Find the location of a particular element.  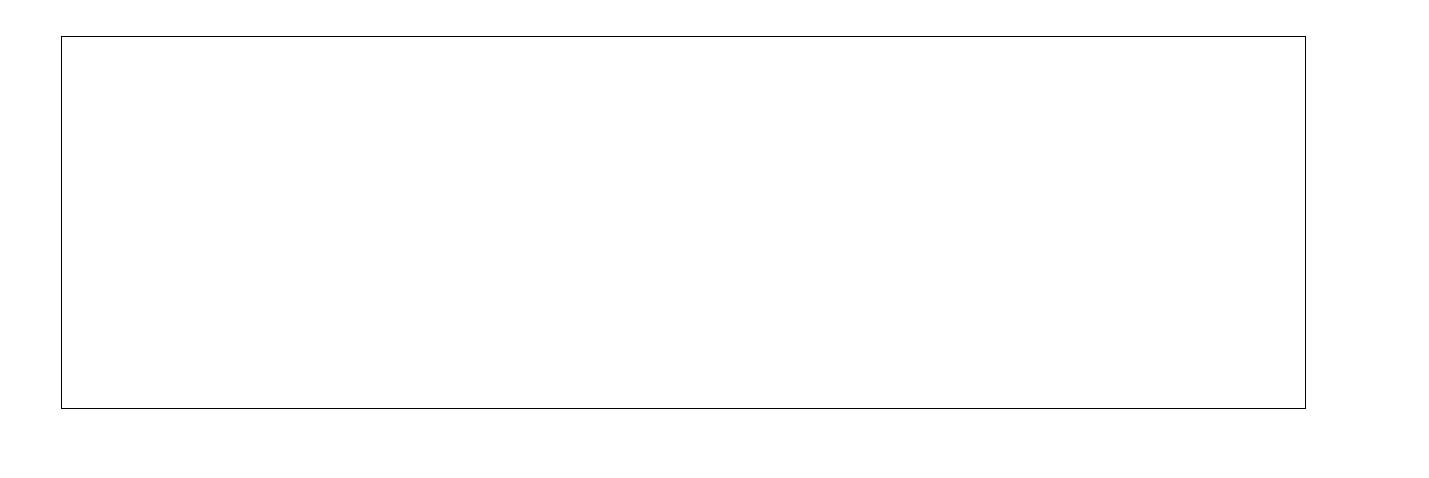

colorbar-canvas is located at coordinates (1342, 225).